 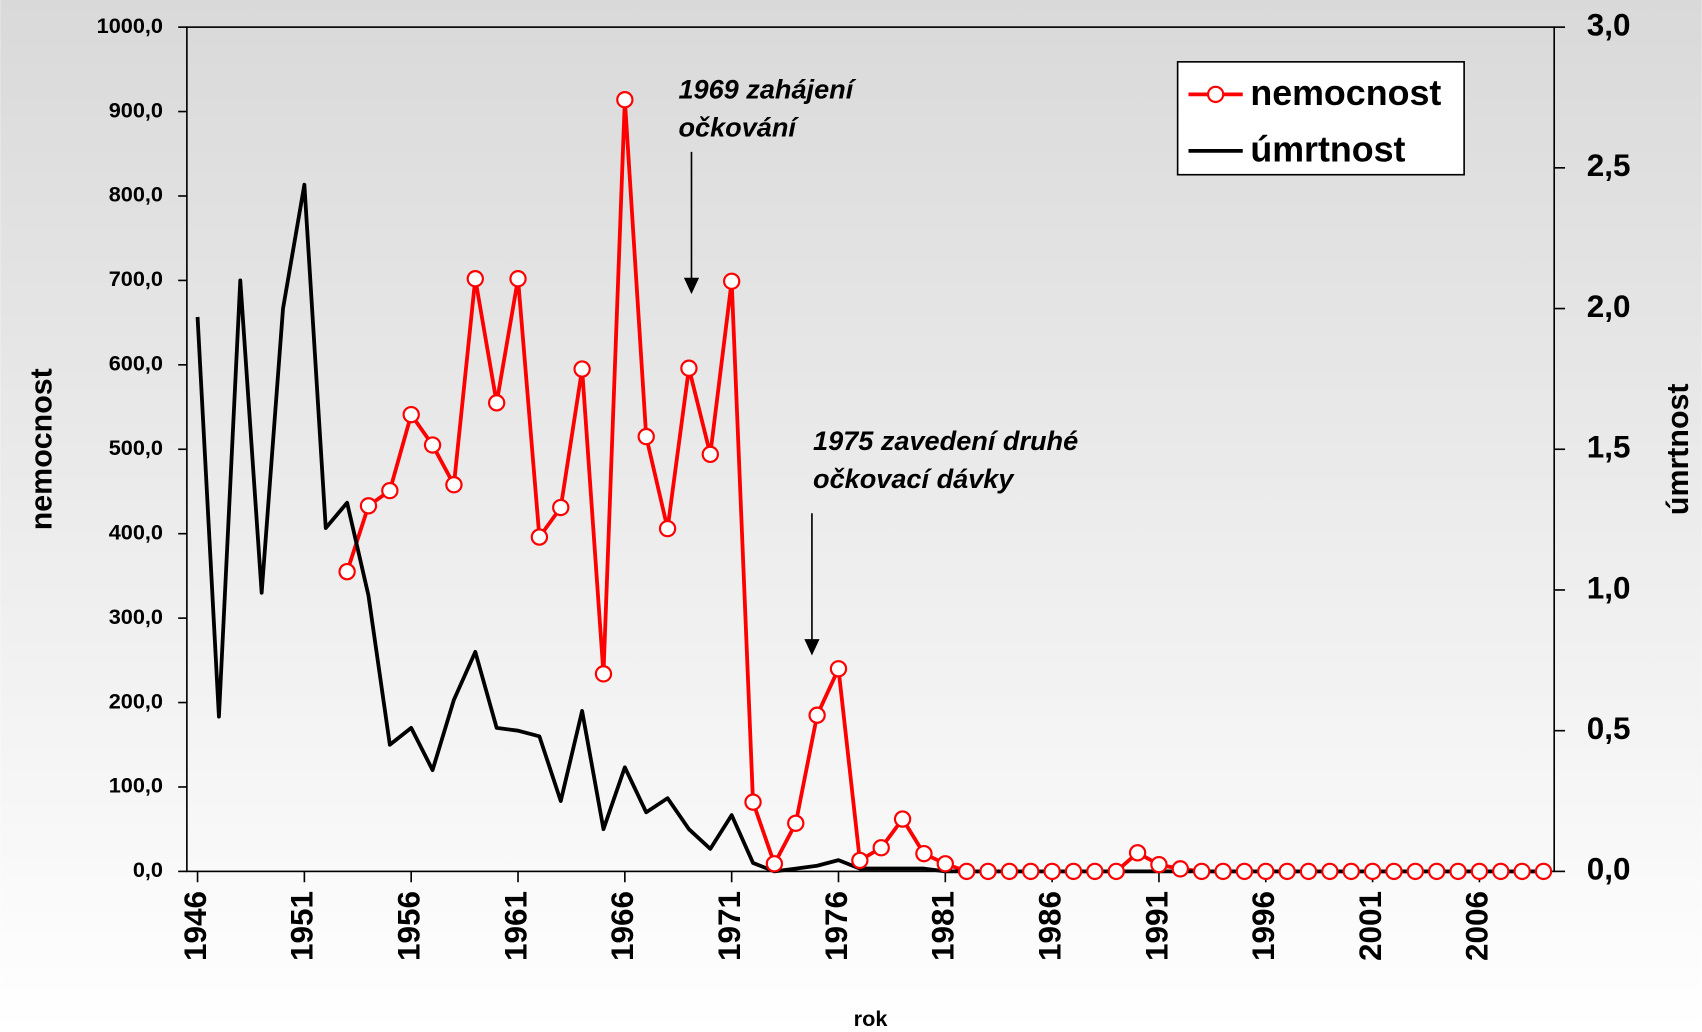 What do you see at coordinates (943, 926) in the screenshot?
I see `x-tick-label: 1981` at bounding box center [943, 926].